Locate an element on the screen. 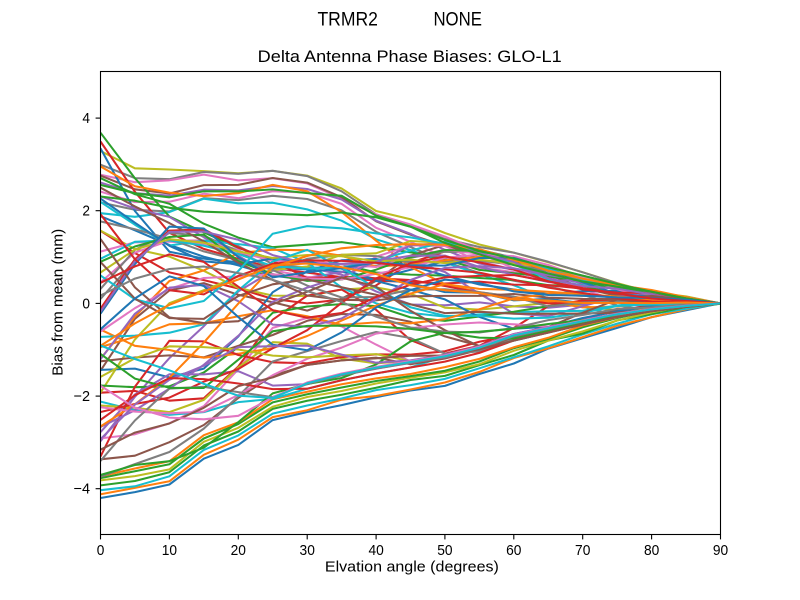  svg-text: 10 is located at coordinates (169, 550).